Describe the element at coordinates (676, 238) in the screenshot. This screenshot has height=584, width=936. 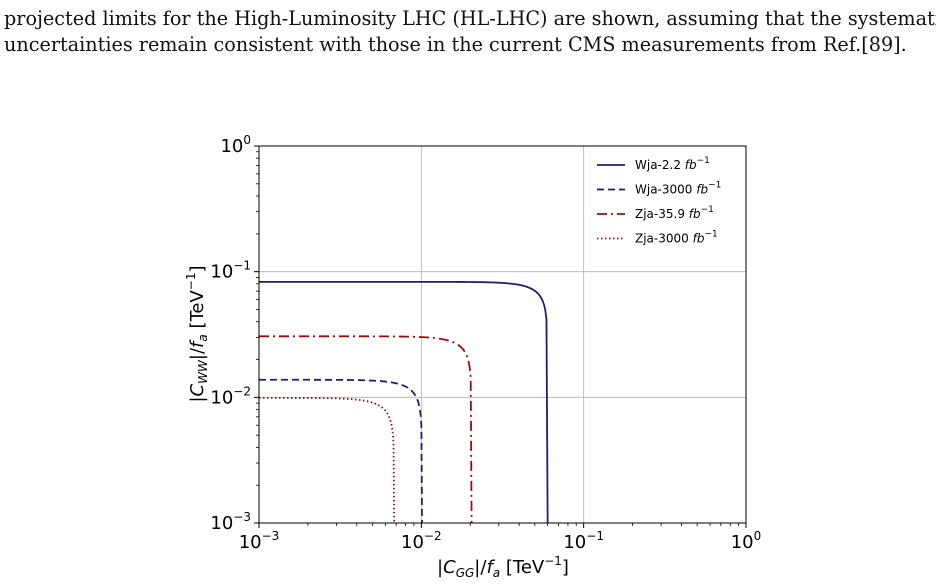
I see `legend-label: Zja-3000 fb−1` at that location.